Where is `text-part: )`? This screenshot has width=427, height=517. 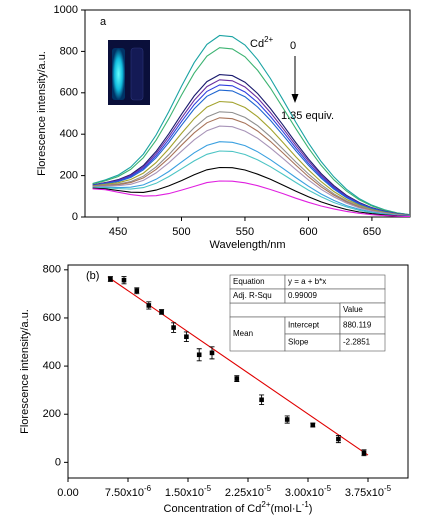
text-part: ) is located at coordinates (311, 509).